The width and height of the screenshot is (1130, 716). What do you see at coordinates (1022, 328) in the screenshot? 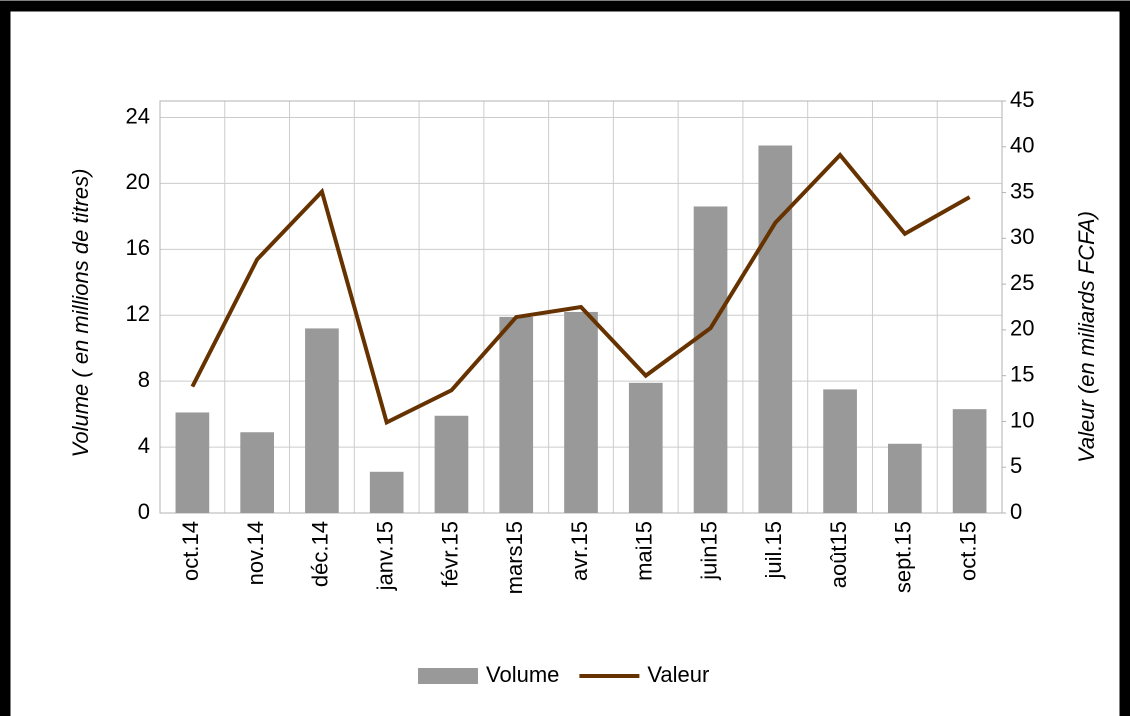
I see `y2-tick-label: 20` at bounding box center [1022, 328].